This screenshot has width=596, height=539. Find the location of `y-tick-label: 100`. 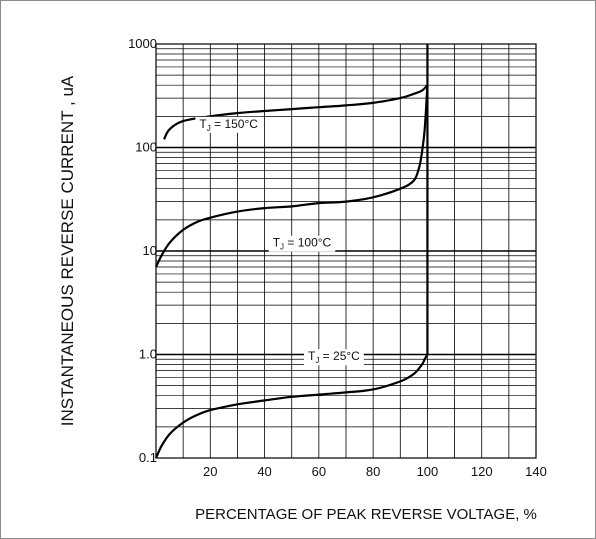

y-tick-label: 100 is located at coordinates (146, 147).